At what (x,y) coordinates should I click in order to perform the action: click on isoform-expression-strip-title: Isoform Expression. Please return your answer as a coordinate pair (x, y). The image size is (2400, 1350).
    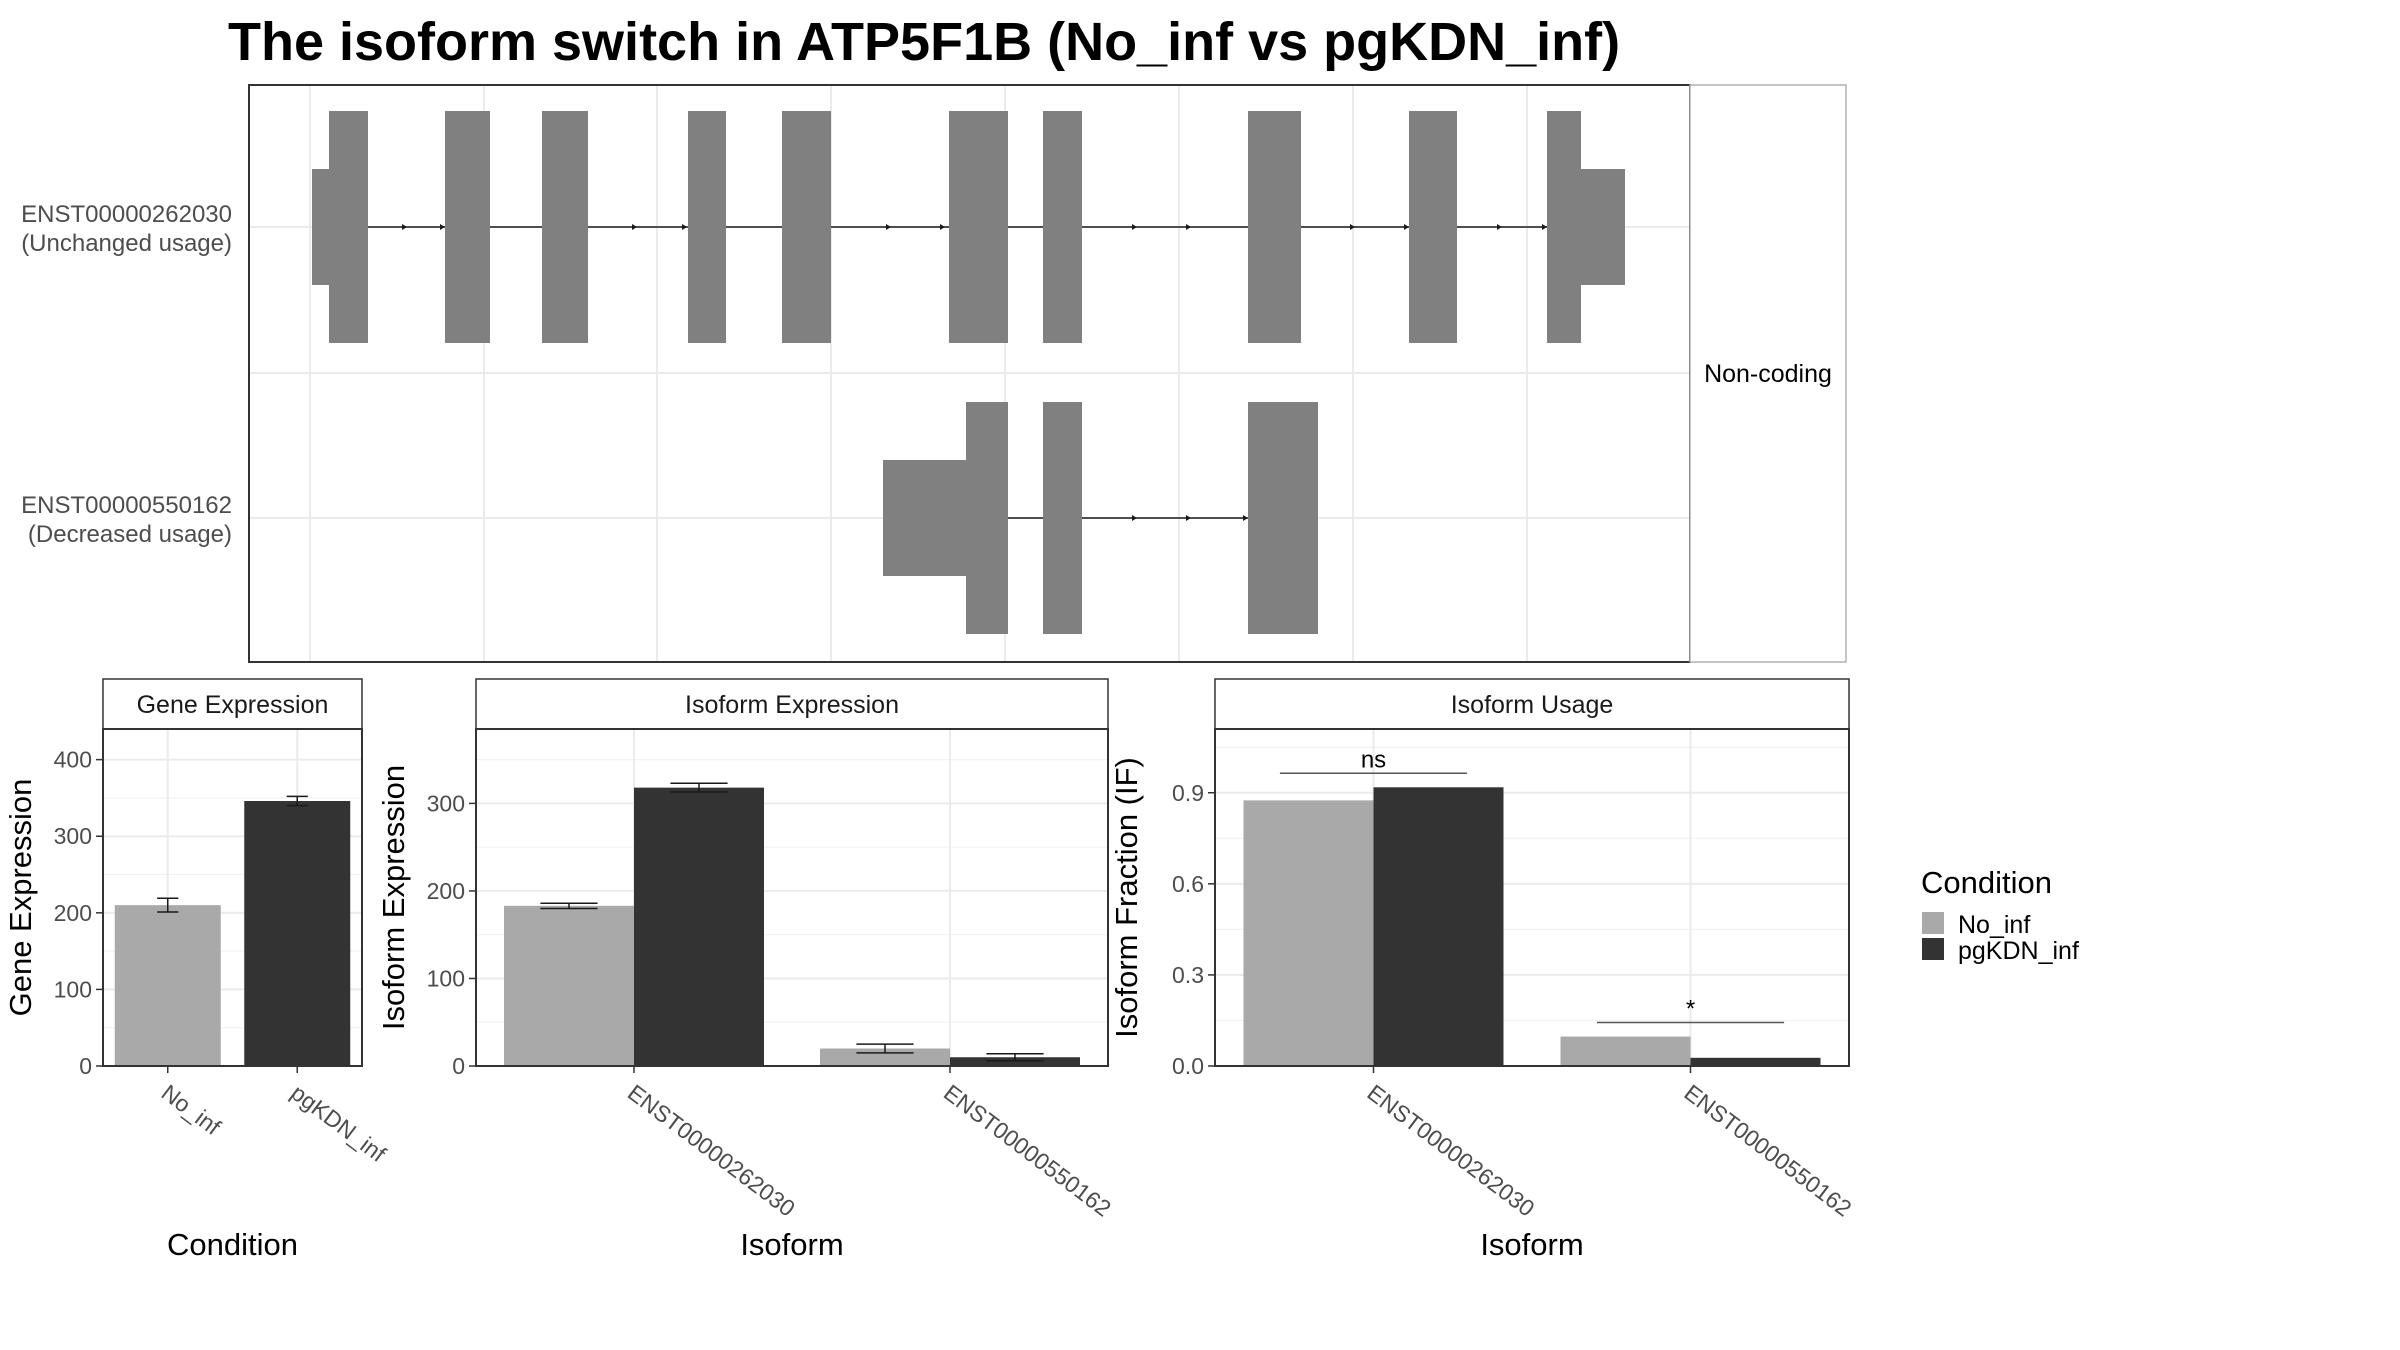
    Looking at the image, I should click on (792, 705).